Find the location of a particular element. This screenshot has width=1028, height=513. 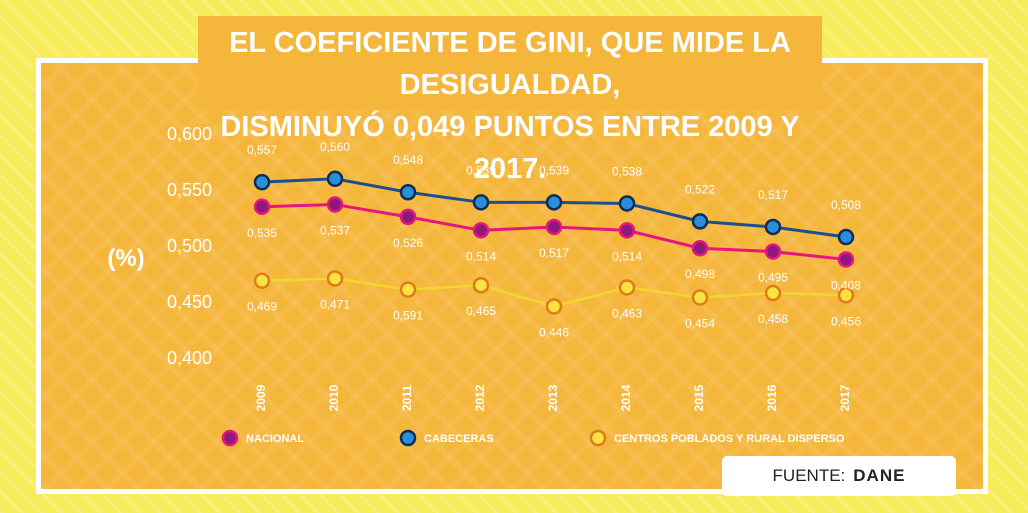

data-label-nacional: 0,537 is located at coordinates (335, 231).